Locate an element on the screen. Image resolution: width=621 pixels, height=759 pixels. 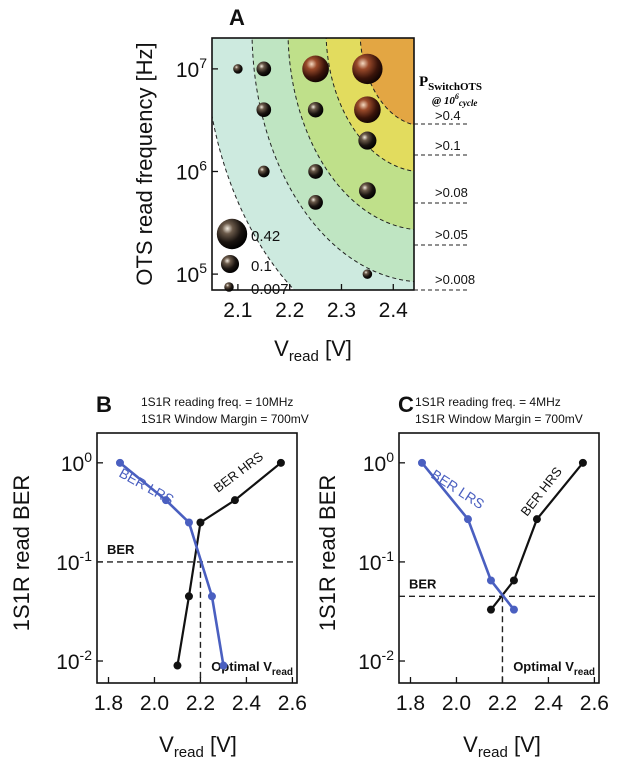
panel-a-legend-subtitle: @ 106cycle is located at coordinates (454, 100).